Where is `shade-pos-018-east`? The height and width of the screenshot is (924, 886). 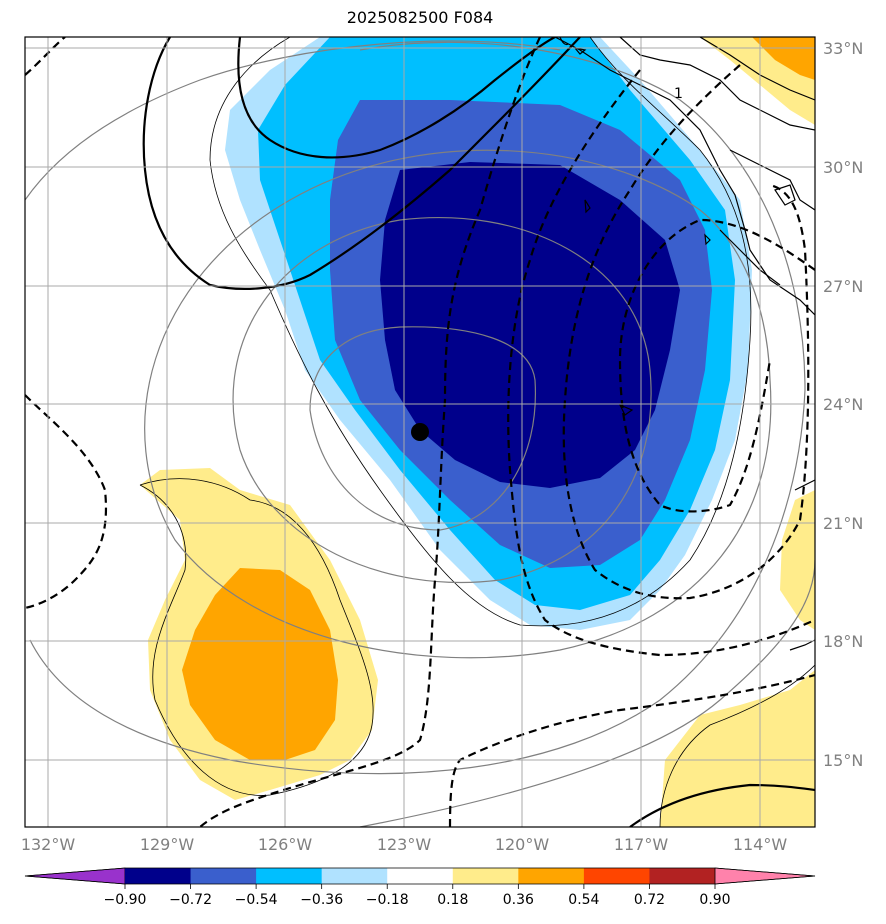
shade-pos-018-east is located at coordinates (797, 560).